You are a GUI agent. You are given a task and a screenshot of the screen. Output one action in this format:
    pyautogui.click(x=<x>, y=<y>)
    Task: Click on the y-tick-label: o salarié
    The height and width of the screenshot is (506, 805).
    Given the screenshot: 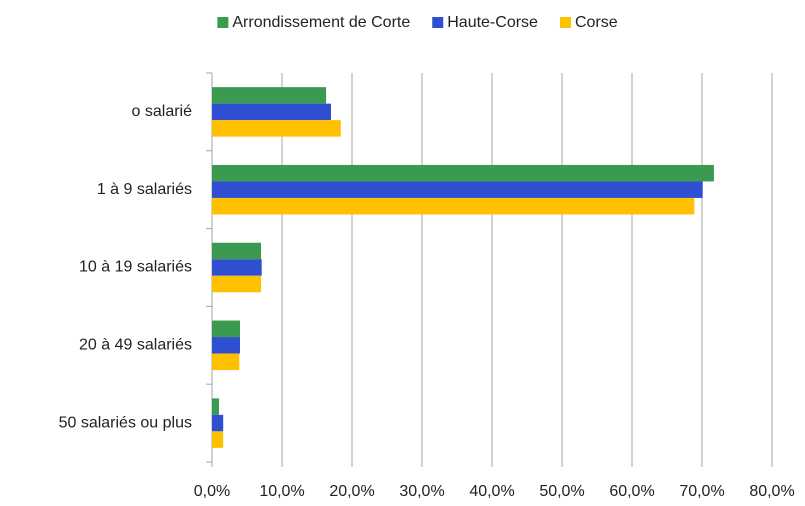 What is the action you would take?
    pyautogui.click(x=162, y=111)
    